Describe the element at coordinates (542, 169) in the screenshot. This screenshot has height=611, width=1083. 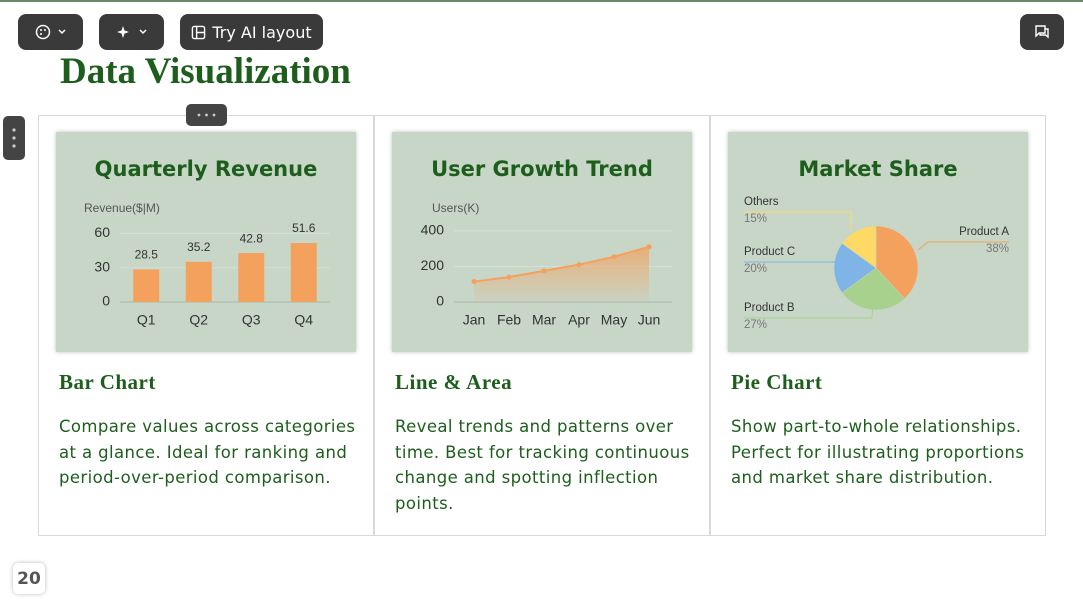
I see `chart-title: User Growth Trend` at that location.